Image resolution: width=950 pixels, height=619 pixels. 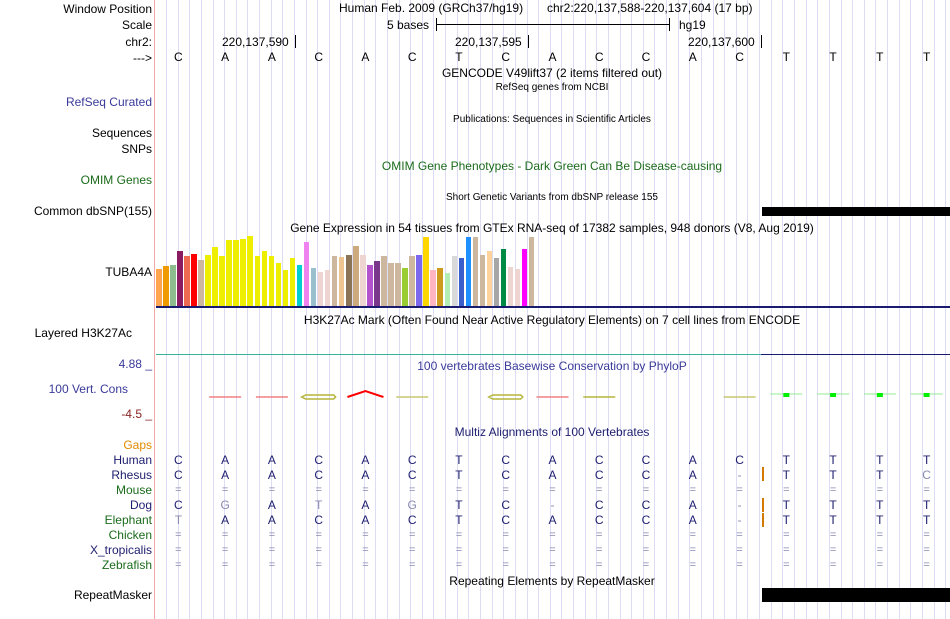 What do you see at coordinates (488, 42) in the screenshot?
I see `coord-tick-2: 220,137,595` at bounding box center [488, 42].